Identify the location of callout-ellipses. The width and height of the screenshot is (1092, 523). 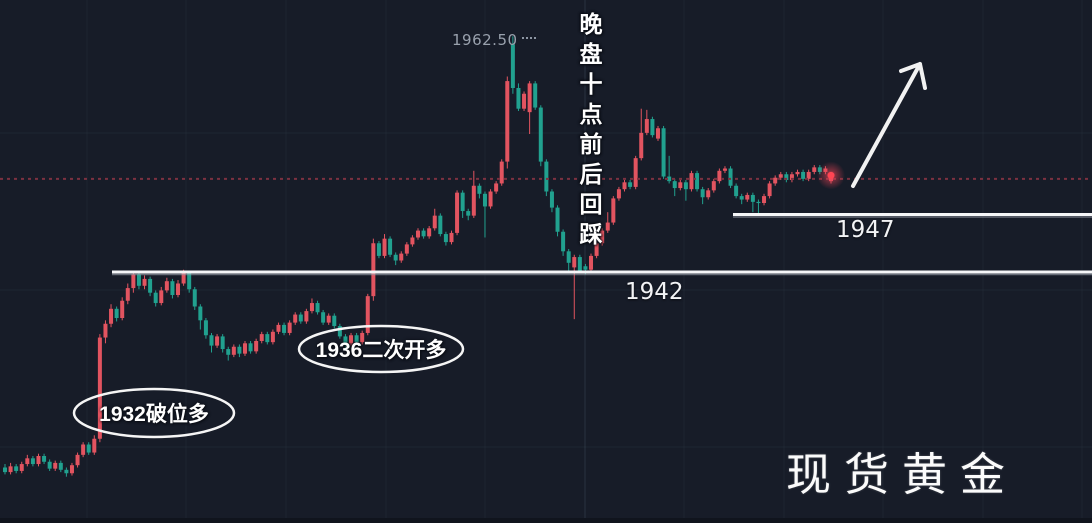
(268, 381).